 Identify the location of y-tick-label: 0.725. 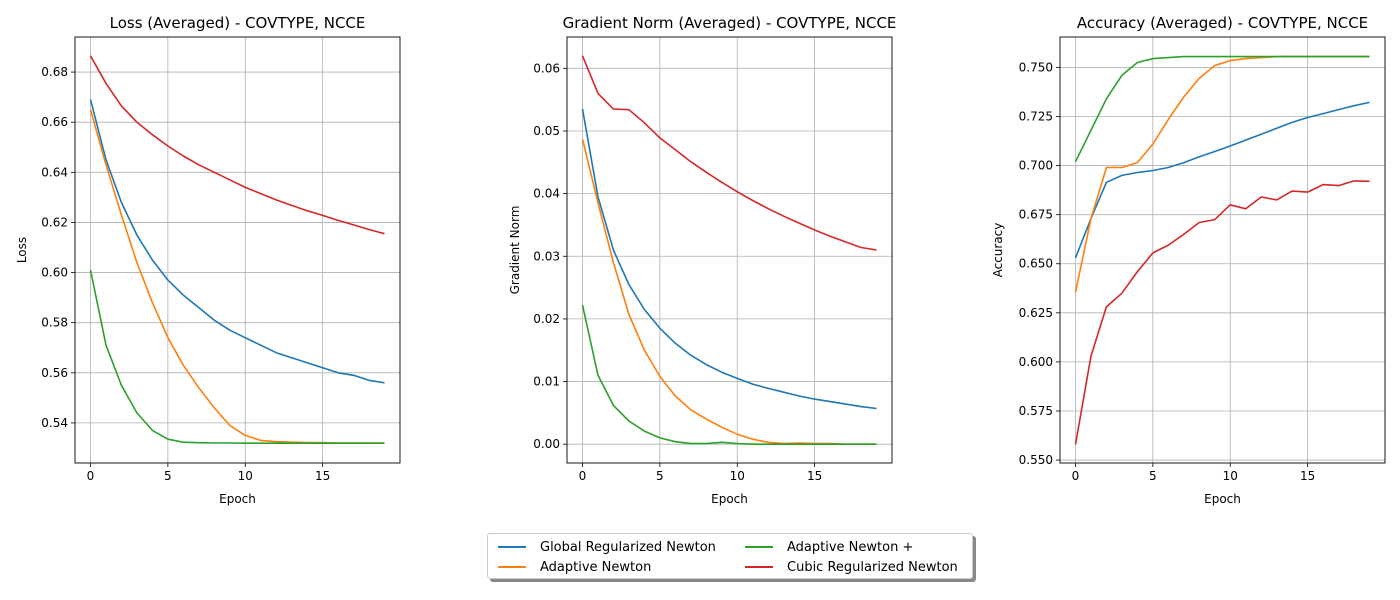
(1036, 117).